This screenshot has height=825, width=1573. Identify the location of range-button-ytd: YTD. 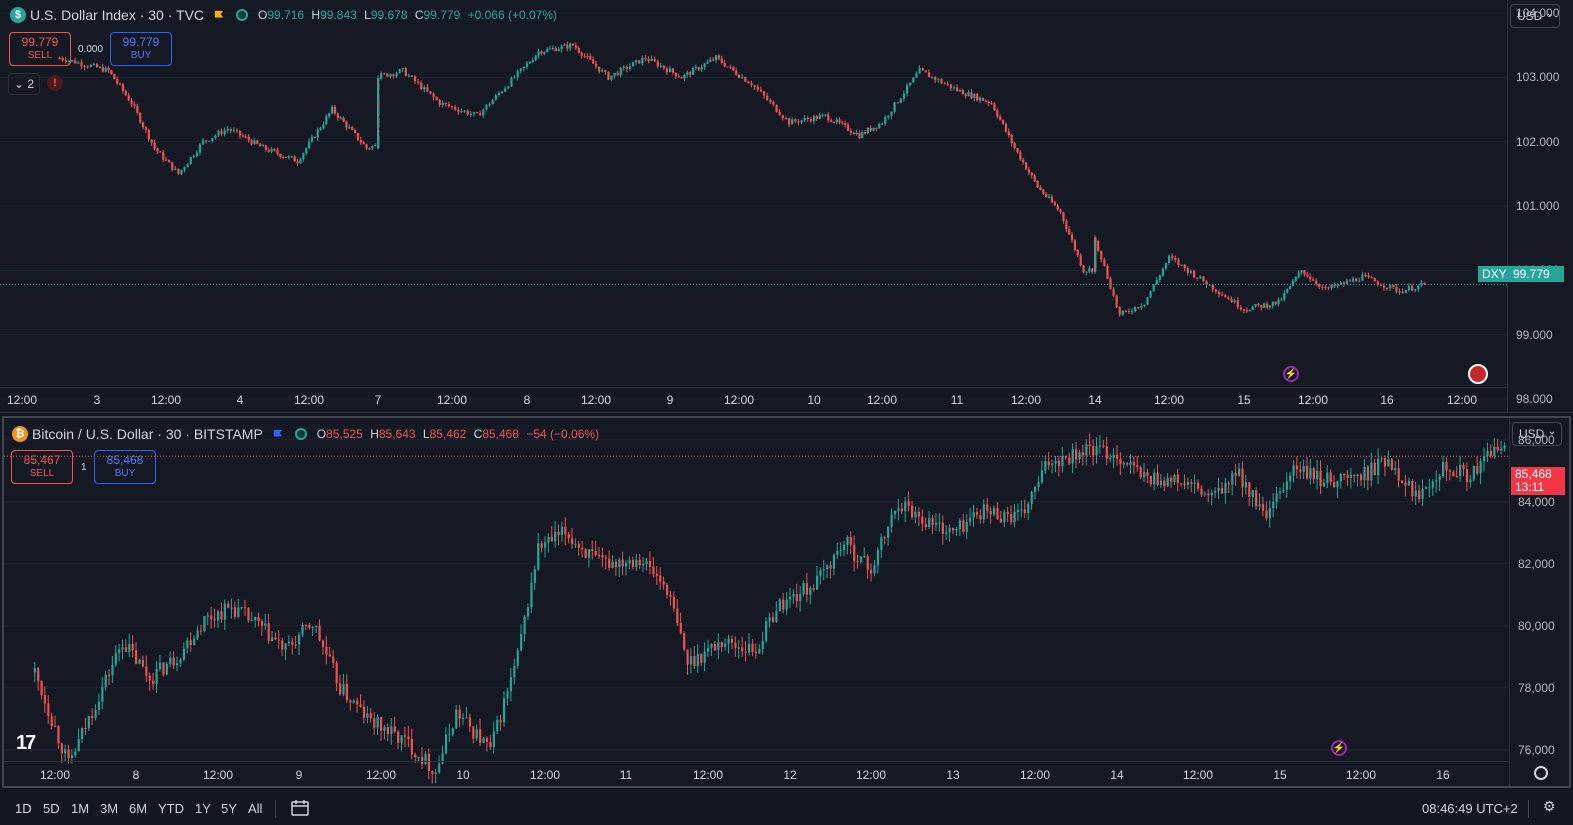
(171, 808).